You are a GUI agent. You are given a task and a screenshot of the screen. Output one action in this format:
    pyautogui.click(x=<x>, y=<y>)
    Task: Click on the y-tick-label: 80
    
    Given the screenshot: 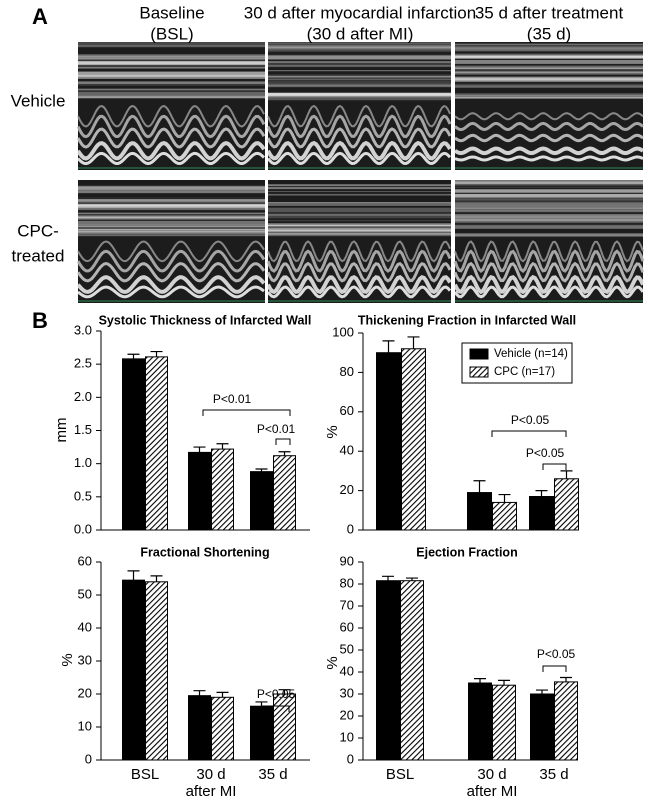 What is the action you would take?
    pyautogui.click(x=347, y=582)
    